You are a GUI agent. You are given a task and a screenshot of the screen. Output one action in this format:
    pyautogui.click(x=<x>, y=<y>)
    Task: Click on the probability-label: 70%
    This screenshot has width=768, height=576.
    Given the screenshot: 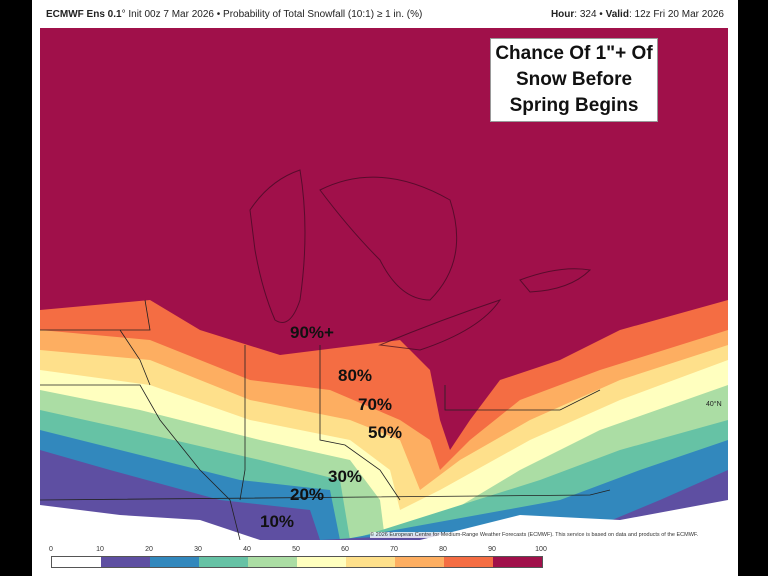 What is the action you would take?
    pyautogui.click(x=375, y=404)
    